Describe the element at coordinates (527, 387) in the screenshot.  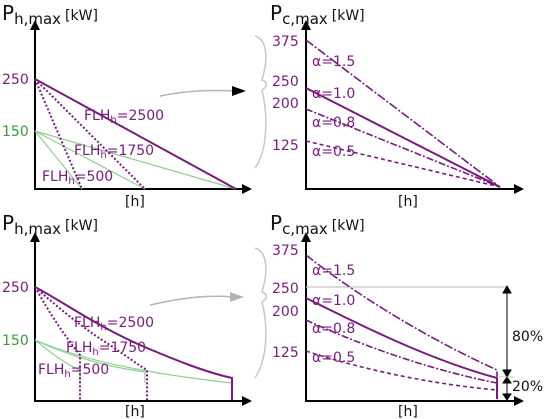
I see `label-20-percent: 20%` at that location.